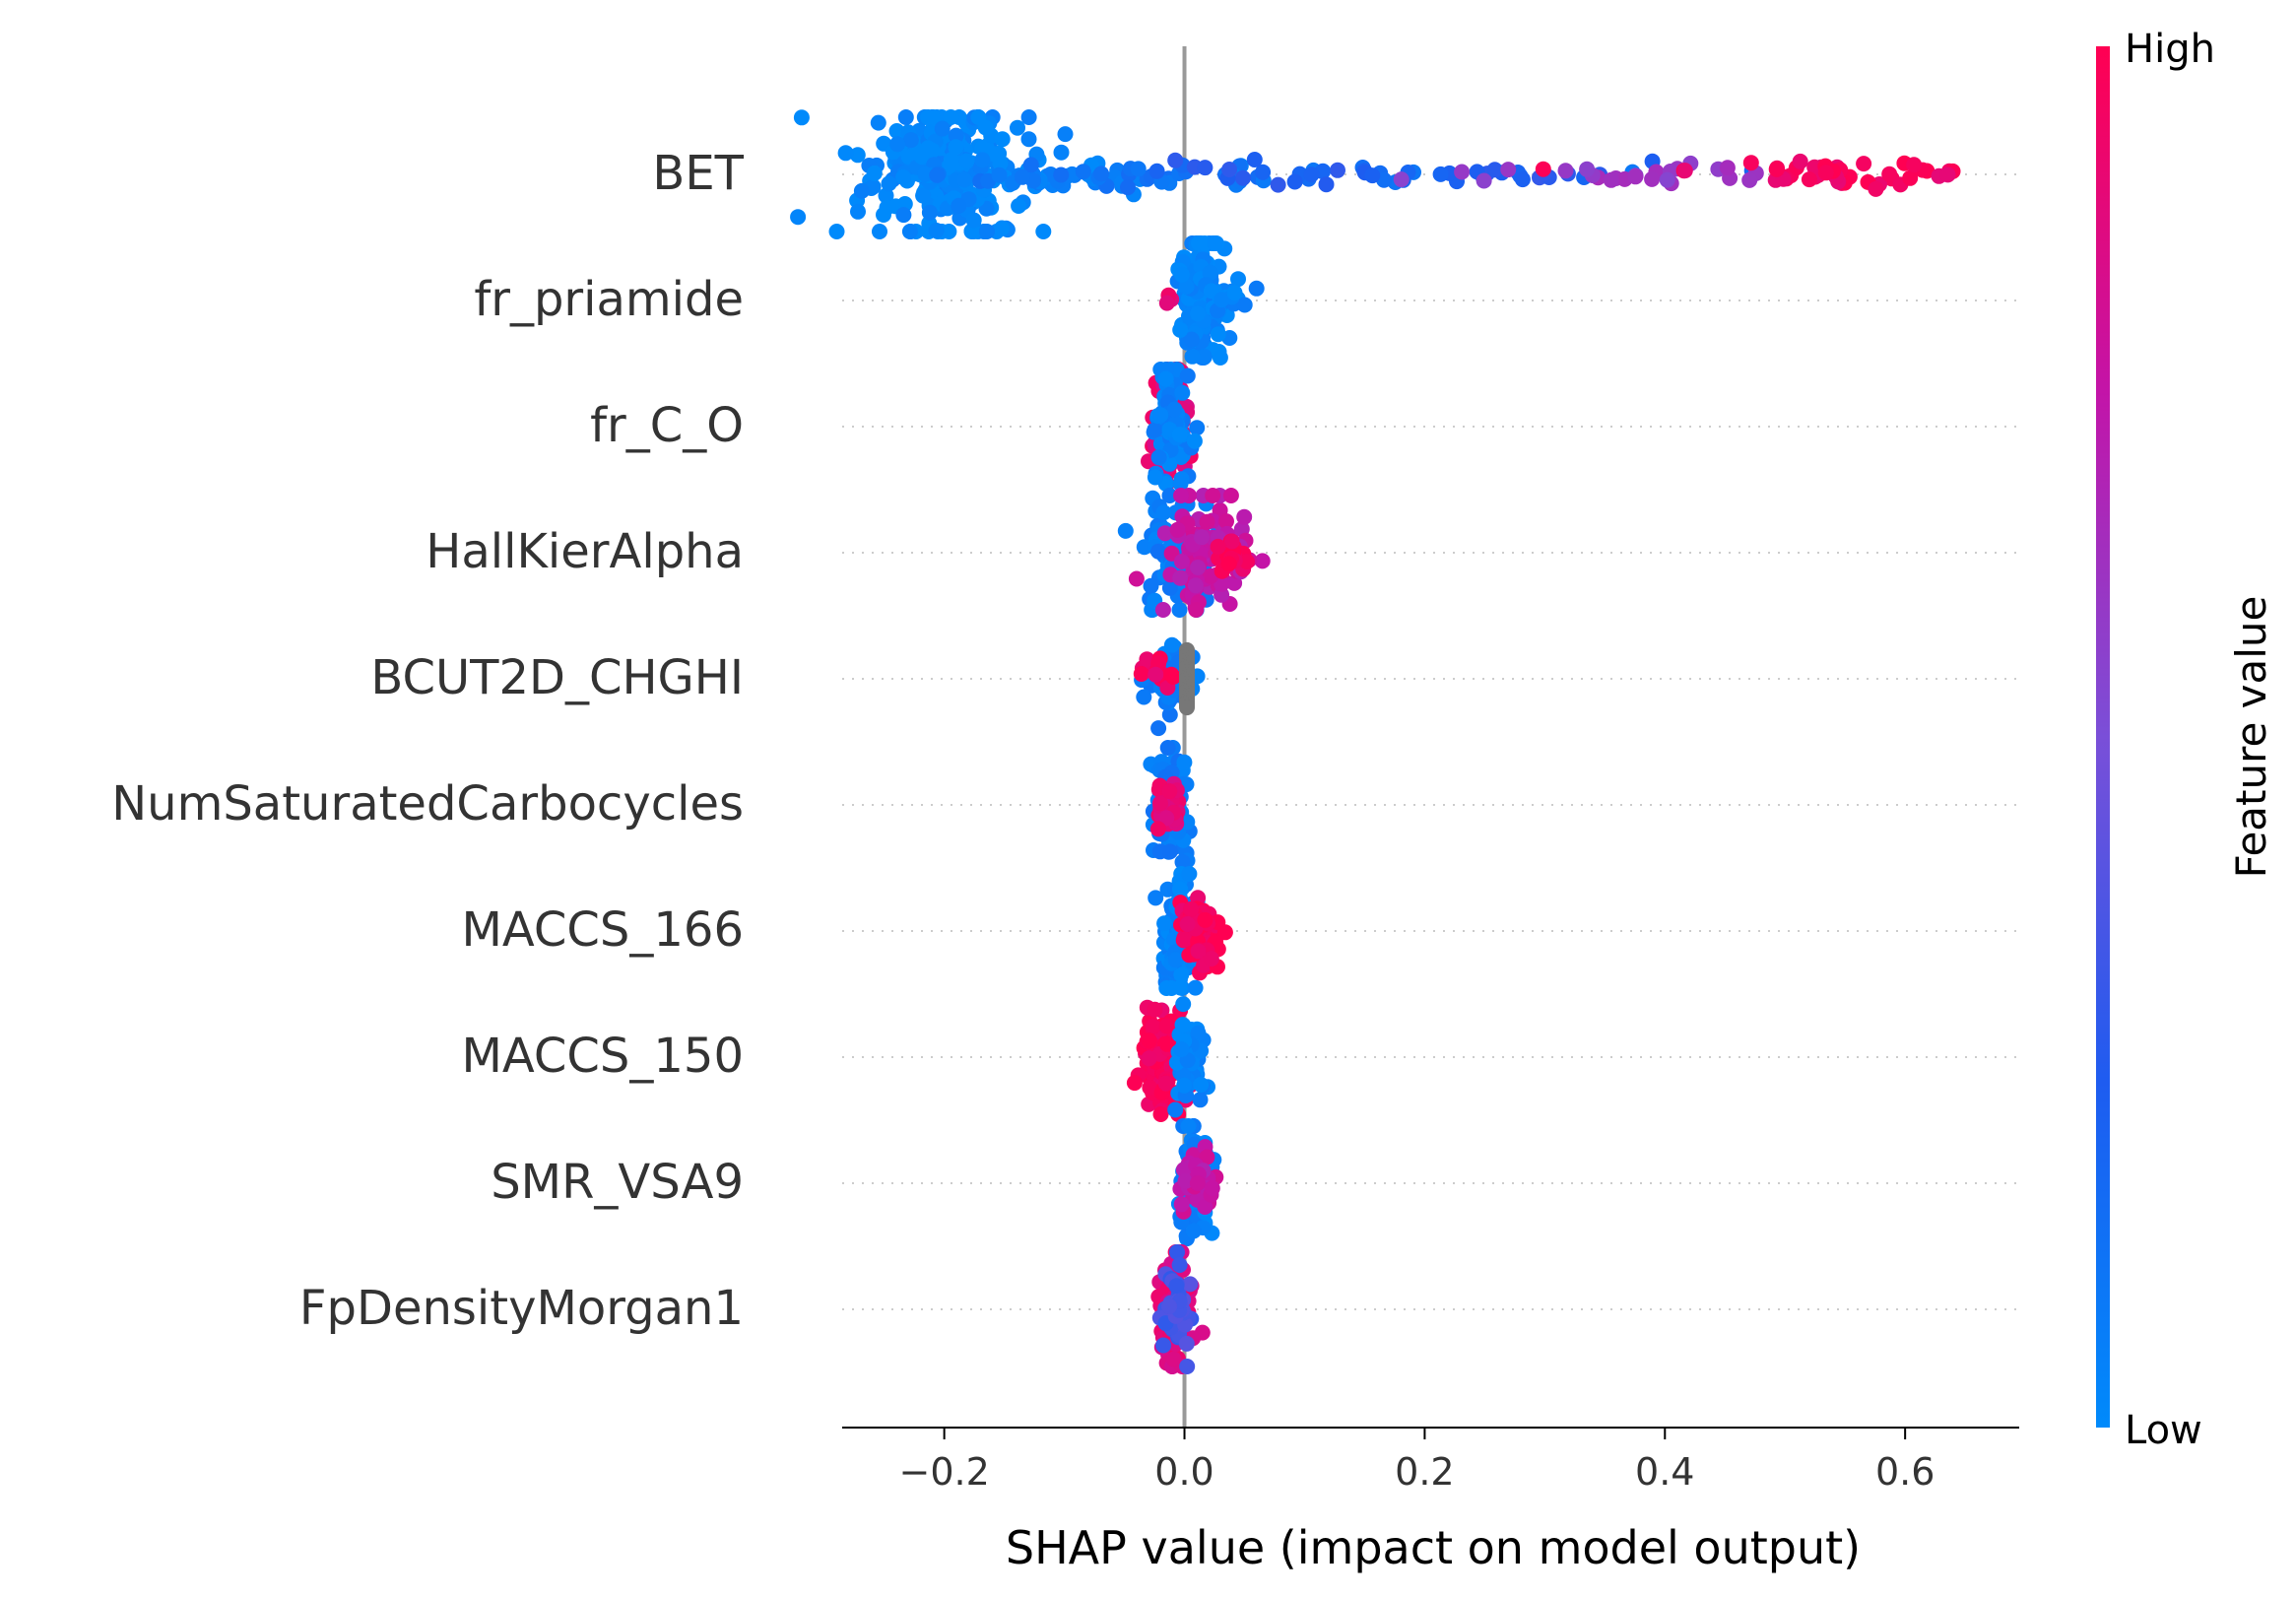  I want to click on feature-label: fr_priamide, so click(609, 299).